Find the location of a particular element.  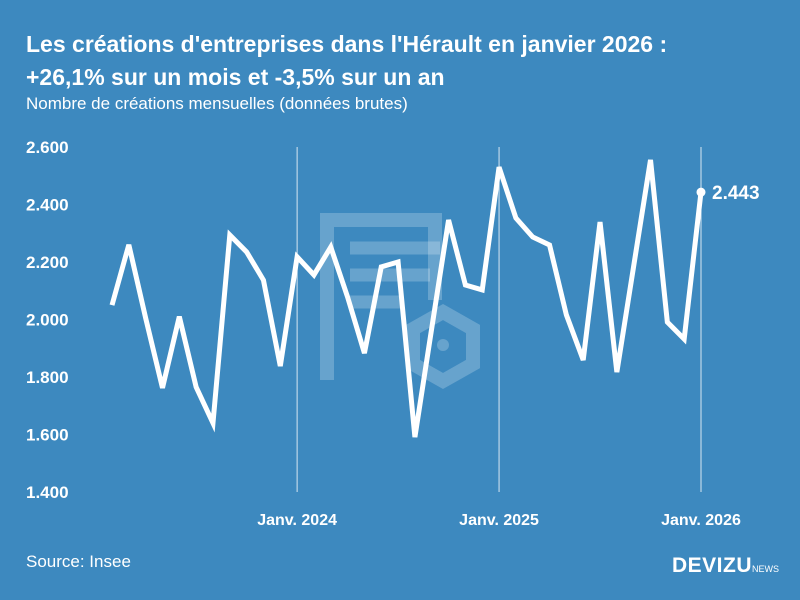

title-line-2: +26,1% sur un mois et -3,5% sur un an is located at coordinates (235, 77).